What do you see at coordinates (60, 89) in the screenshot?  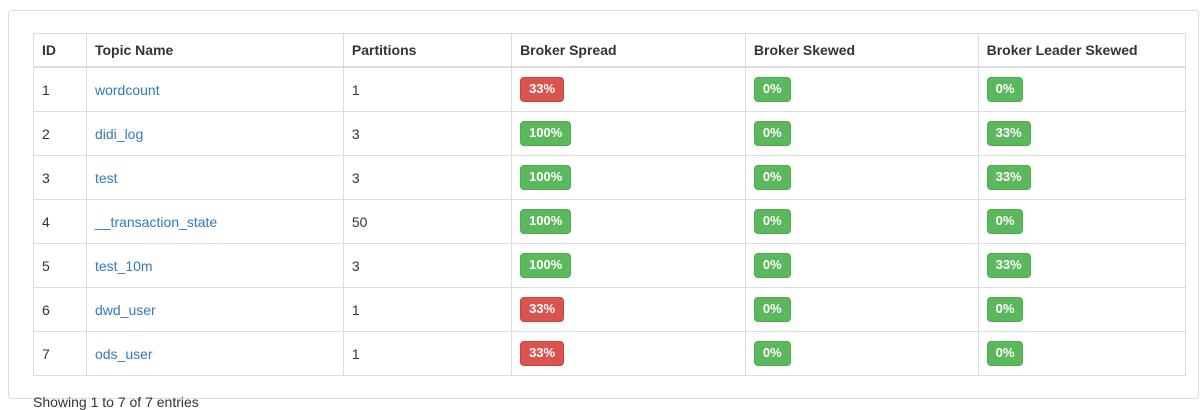 I see `topic-id-cell: 1` at bounding box center [60, 89].